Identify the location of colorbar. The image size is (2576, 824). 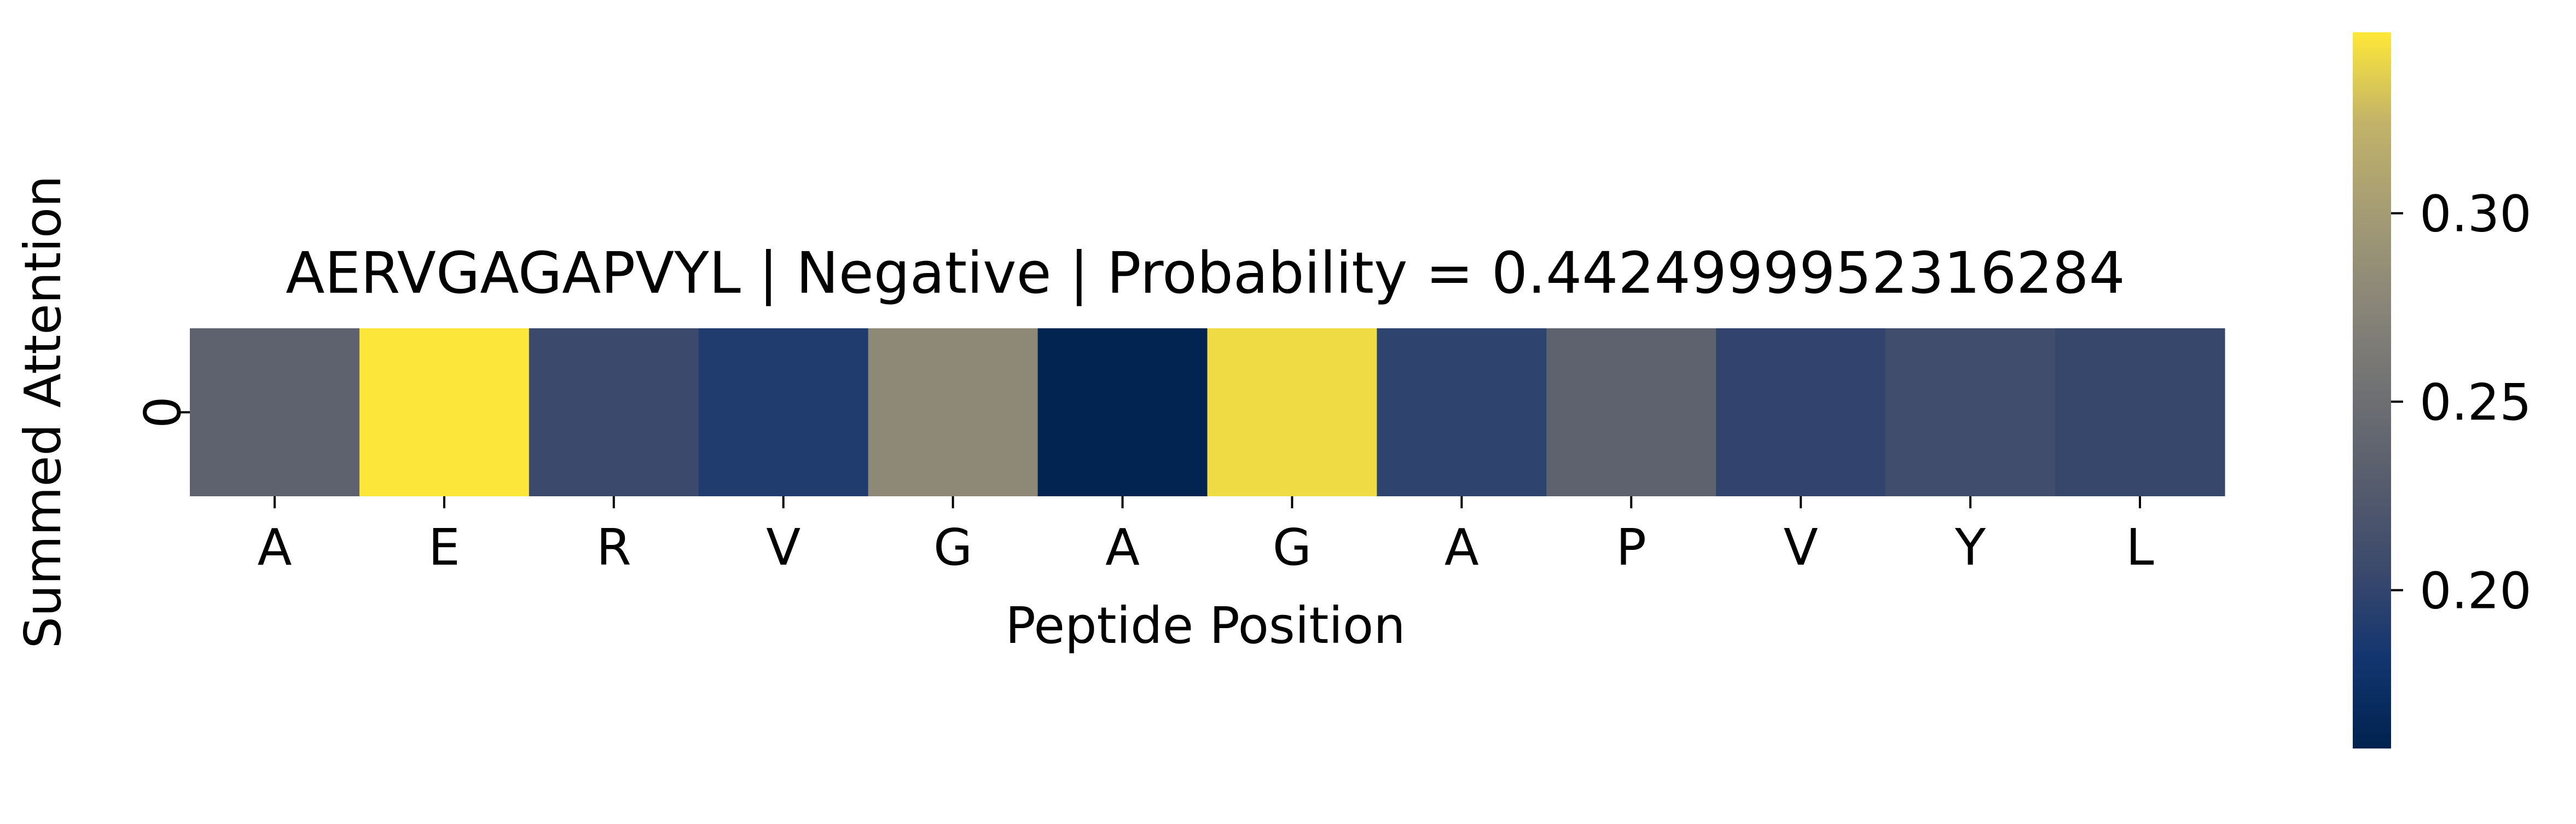
(2372, 390).